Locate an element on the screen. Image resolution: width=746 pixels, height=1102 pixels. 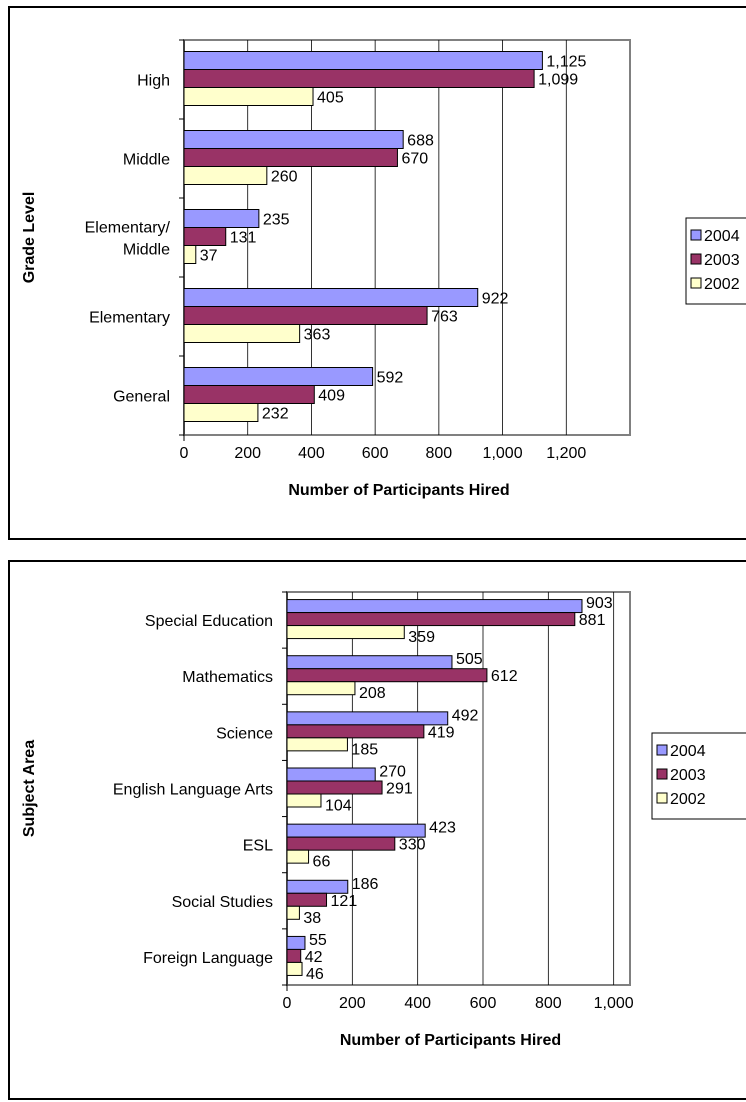
data-label-2003-high: 1,099 is located at coordinates (558, 80).